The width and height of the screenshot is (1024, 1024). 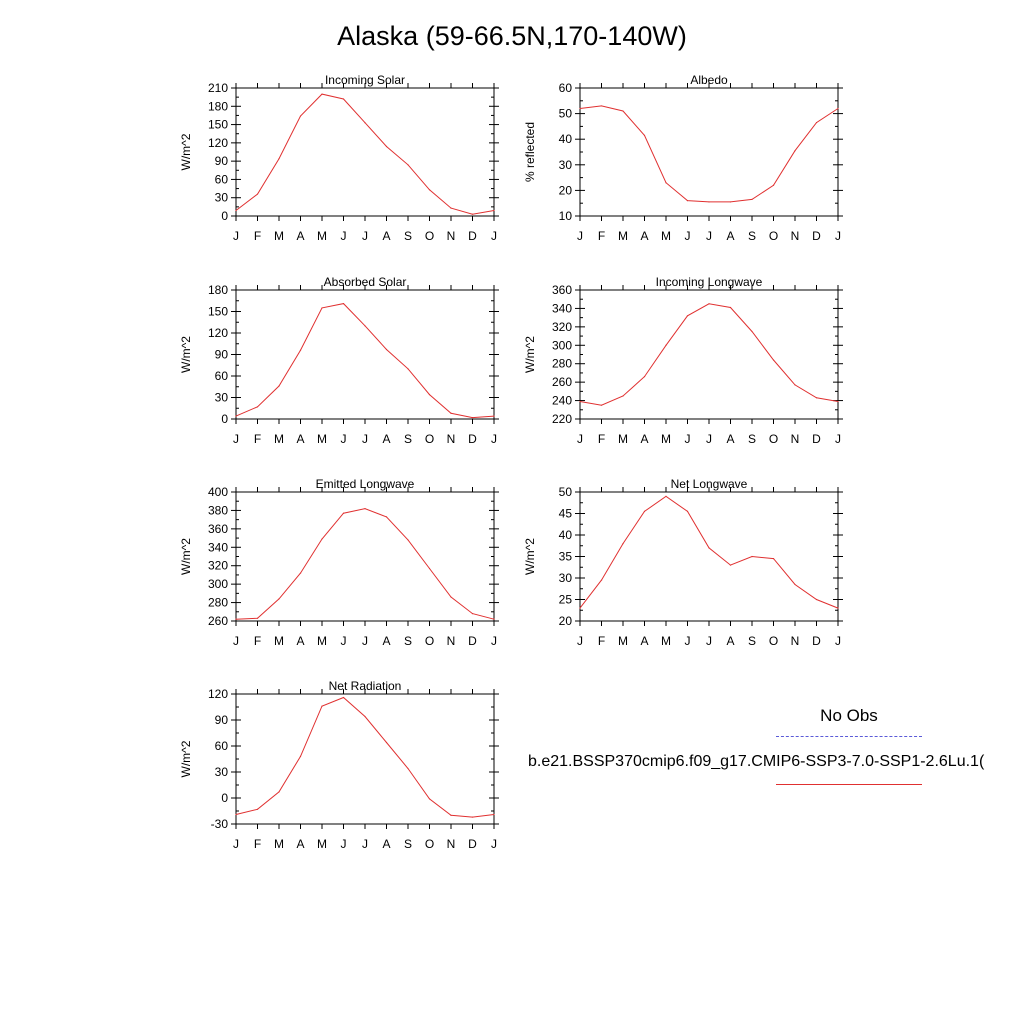 I want to click on panel-7-ytick-label: 0, so click(x=224, y=798).